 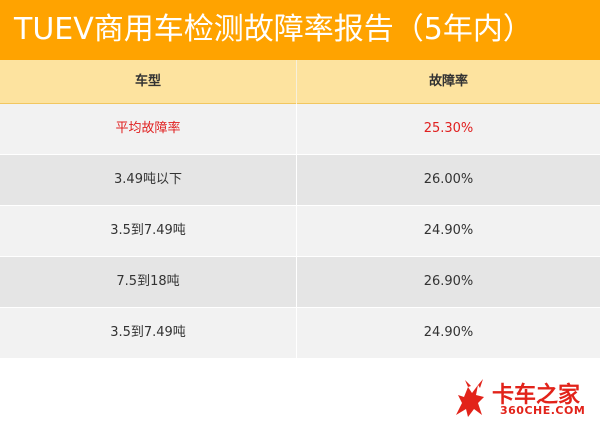 I want to click on watermark-brand: 卡车之家, so click(x=536, y=395).